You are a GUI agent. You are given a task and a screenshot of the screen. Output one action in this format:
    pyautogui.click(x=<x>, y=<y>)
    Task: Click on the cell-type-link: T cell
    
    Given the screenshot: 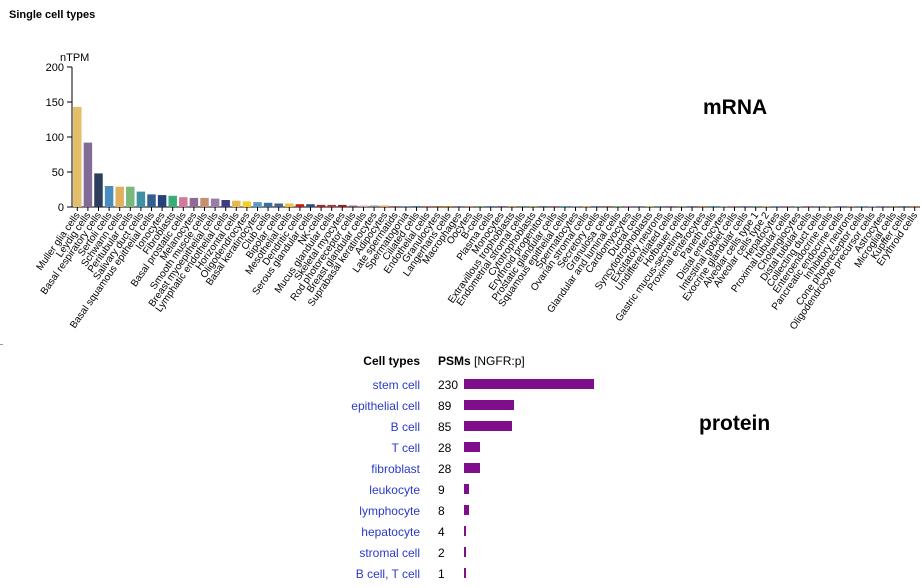 What is the action you would take?
    pyautogui.click(x=405, y=448)
    